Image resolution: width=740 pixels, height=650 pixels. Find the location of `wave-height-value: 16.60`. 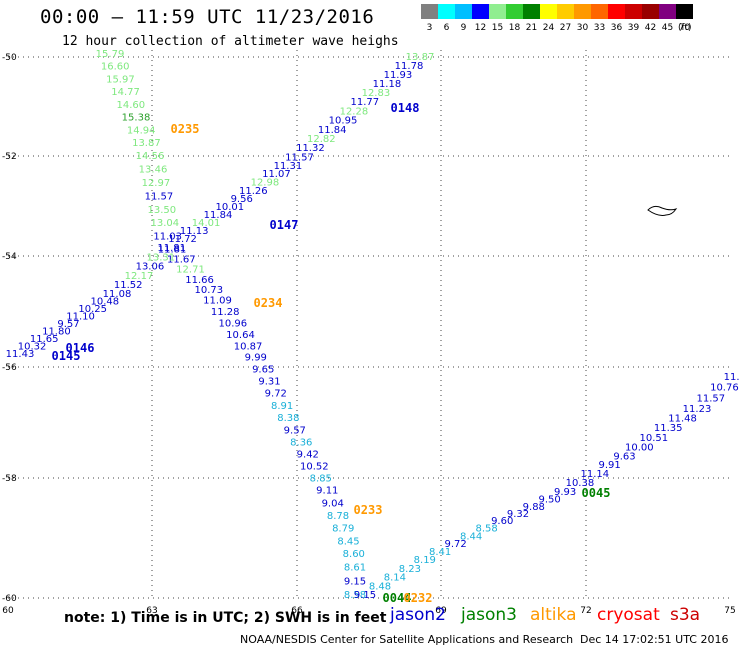

wave-height-value: 16.60 is located at coordinates (115, 67).